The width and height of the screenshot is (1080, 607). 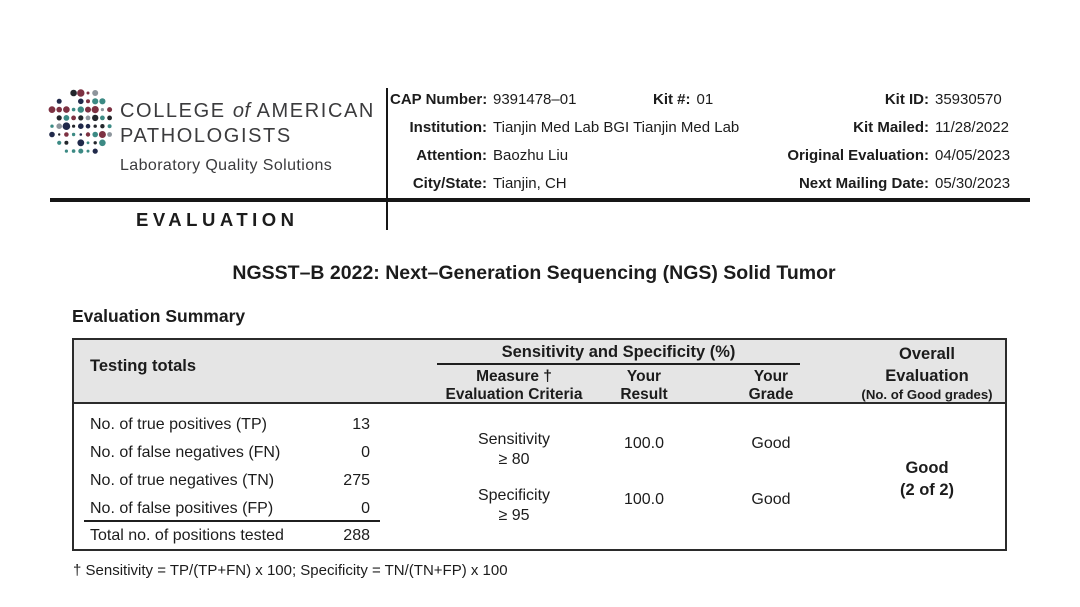 I want to click on kit-id-label: Kit ID:, so click(x=906, y=99).